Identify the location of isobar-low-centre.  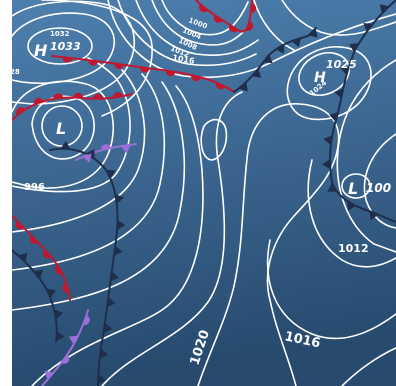
(62, 126).